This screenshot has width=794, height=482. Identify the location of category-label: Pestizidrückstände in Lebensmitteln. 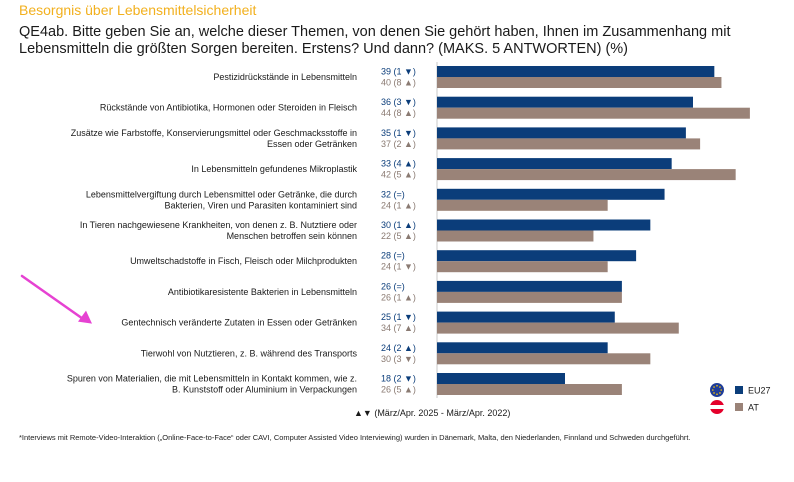
(285, 77).